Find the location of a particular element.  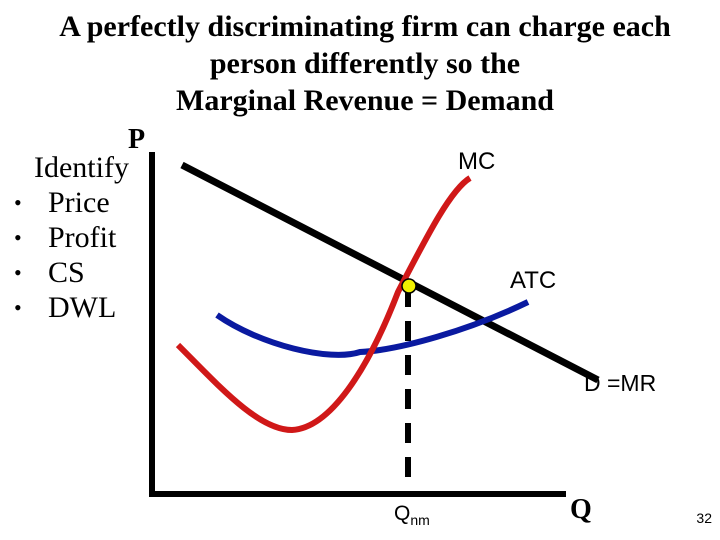

atc-curve is located at coordinates (372, 328).